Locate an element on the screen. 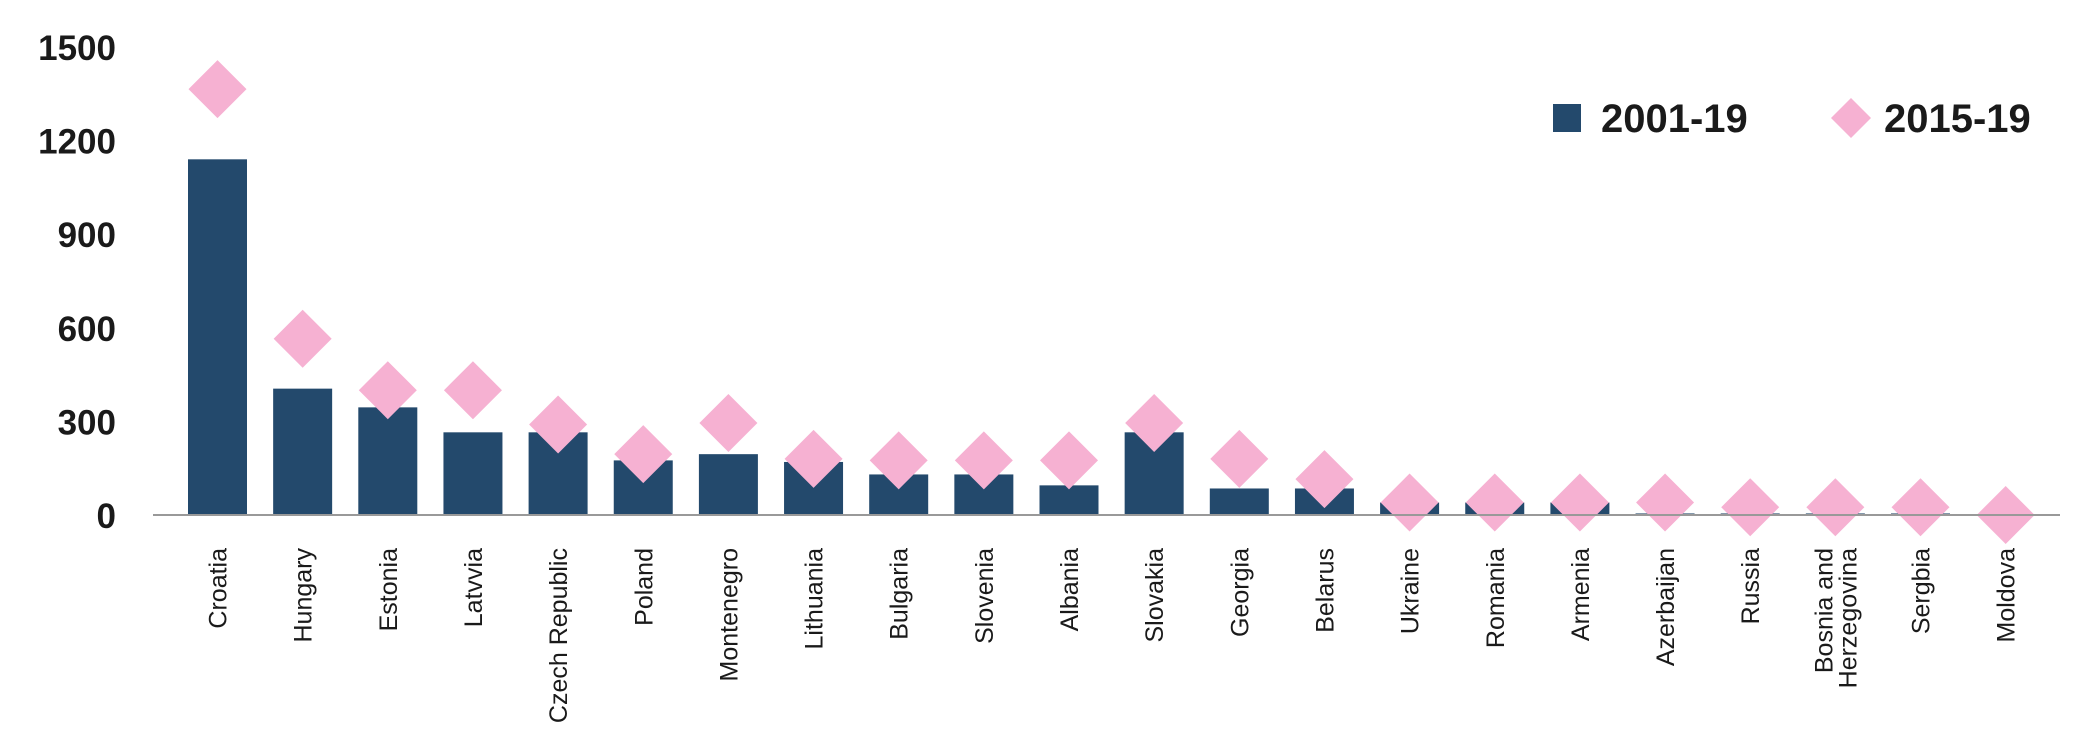 The image size is (2078, 732). legend-label-2001-19: 2001-19 is located at coordinates (1674, 119).